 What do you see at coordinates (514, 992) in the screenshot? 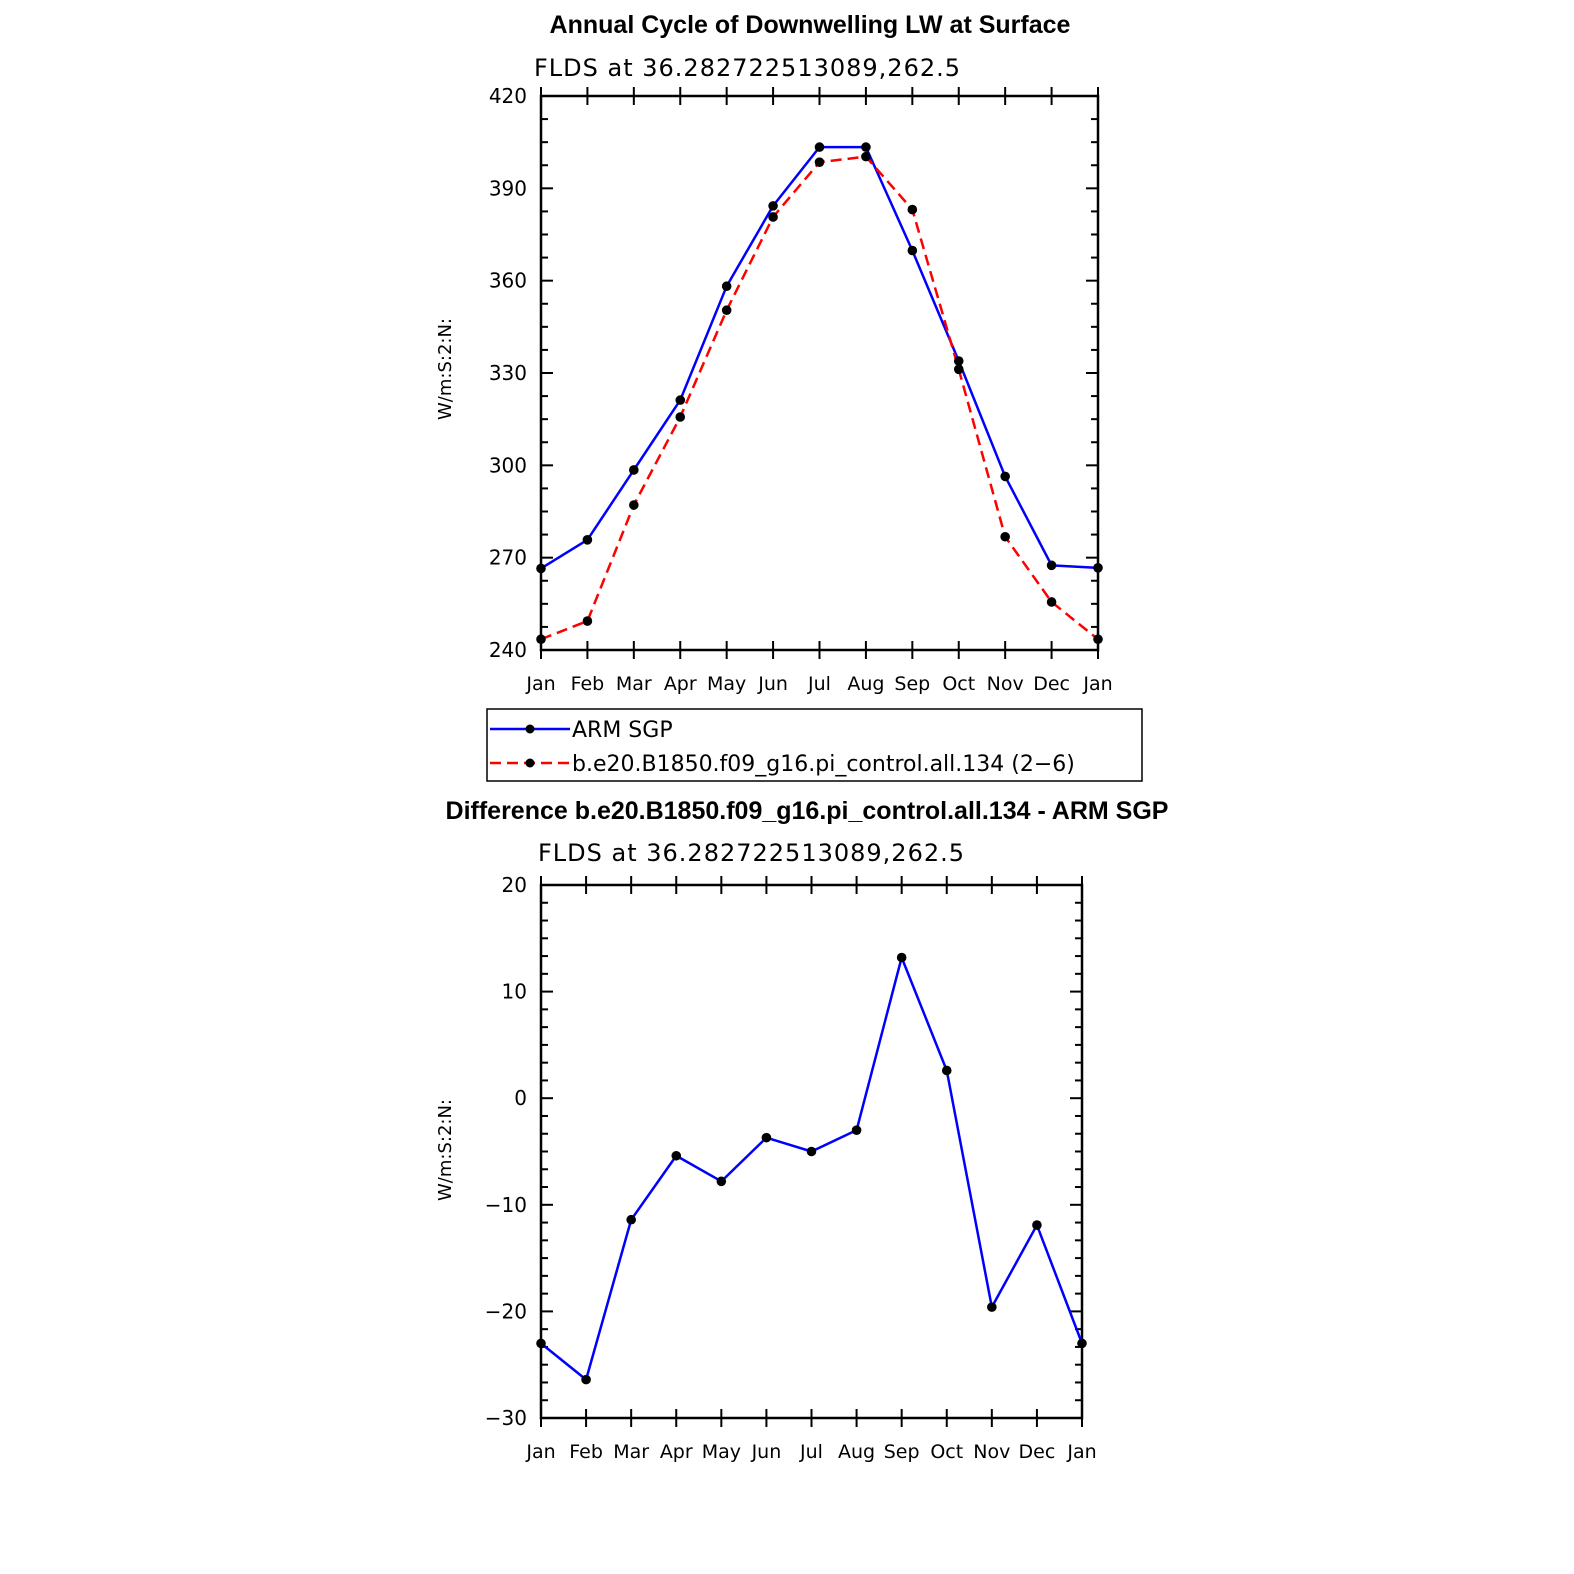
I see `y-tick-label: 10` at bounding box center [514, 992].